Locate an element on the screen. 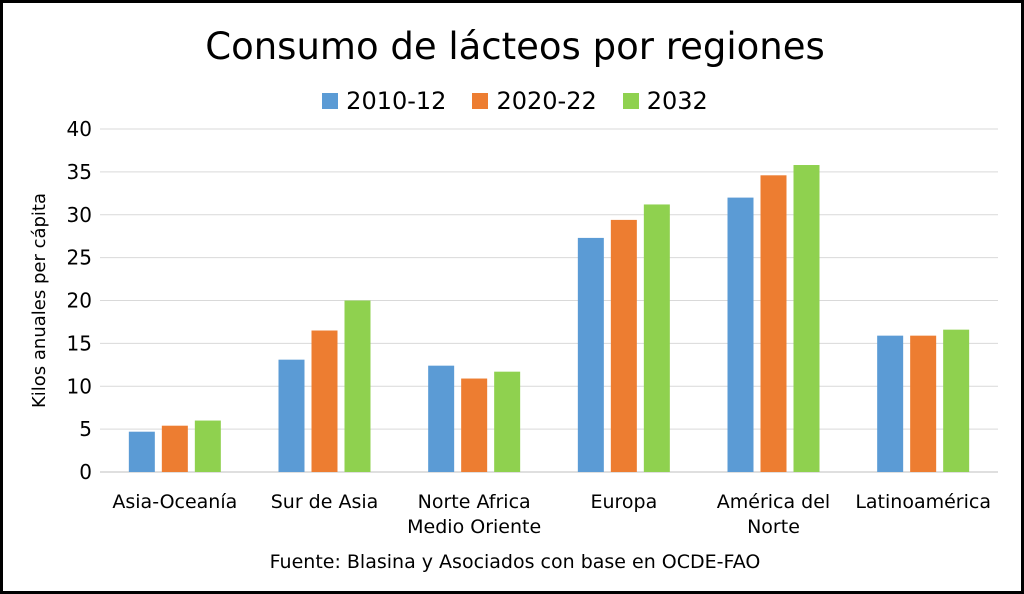  legend-item-0: 2010-12 is located at coordinates (384, 101).